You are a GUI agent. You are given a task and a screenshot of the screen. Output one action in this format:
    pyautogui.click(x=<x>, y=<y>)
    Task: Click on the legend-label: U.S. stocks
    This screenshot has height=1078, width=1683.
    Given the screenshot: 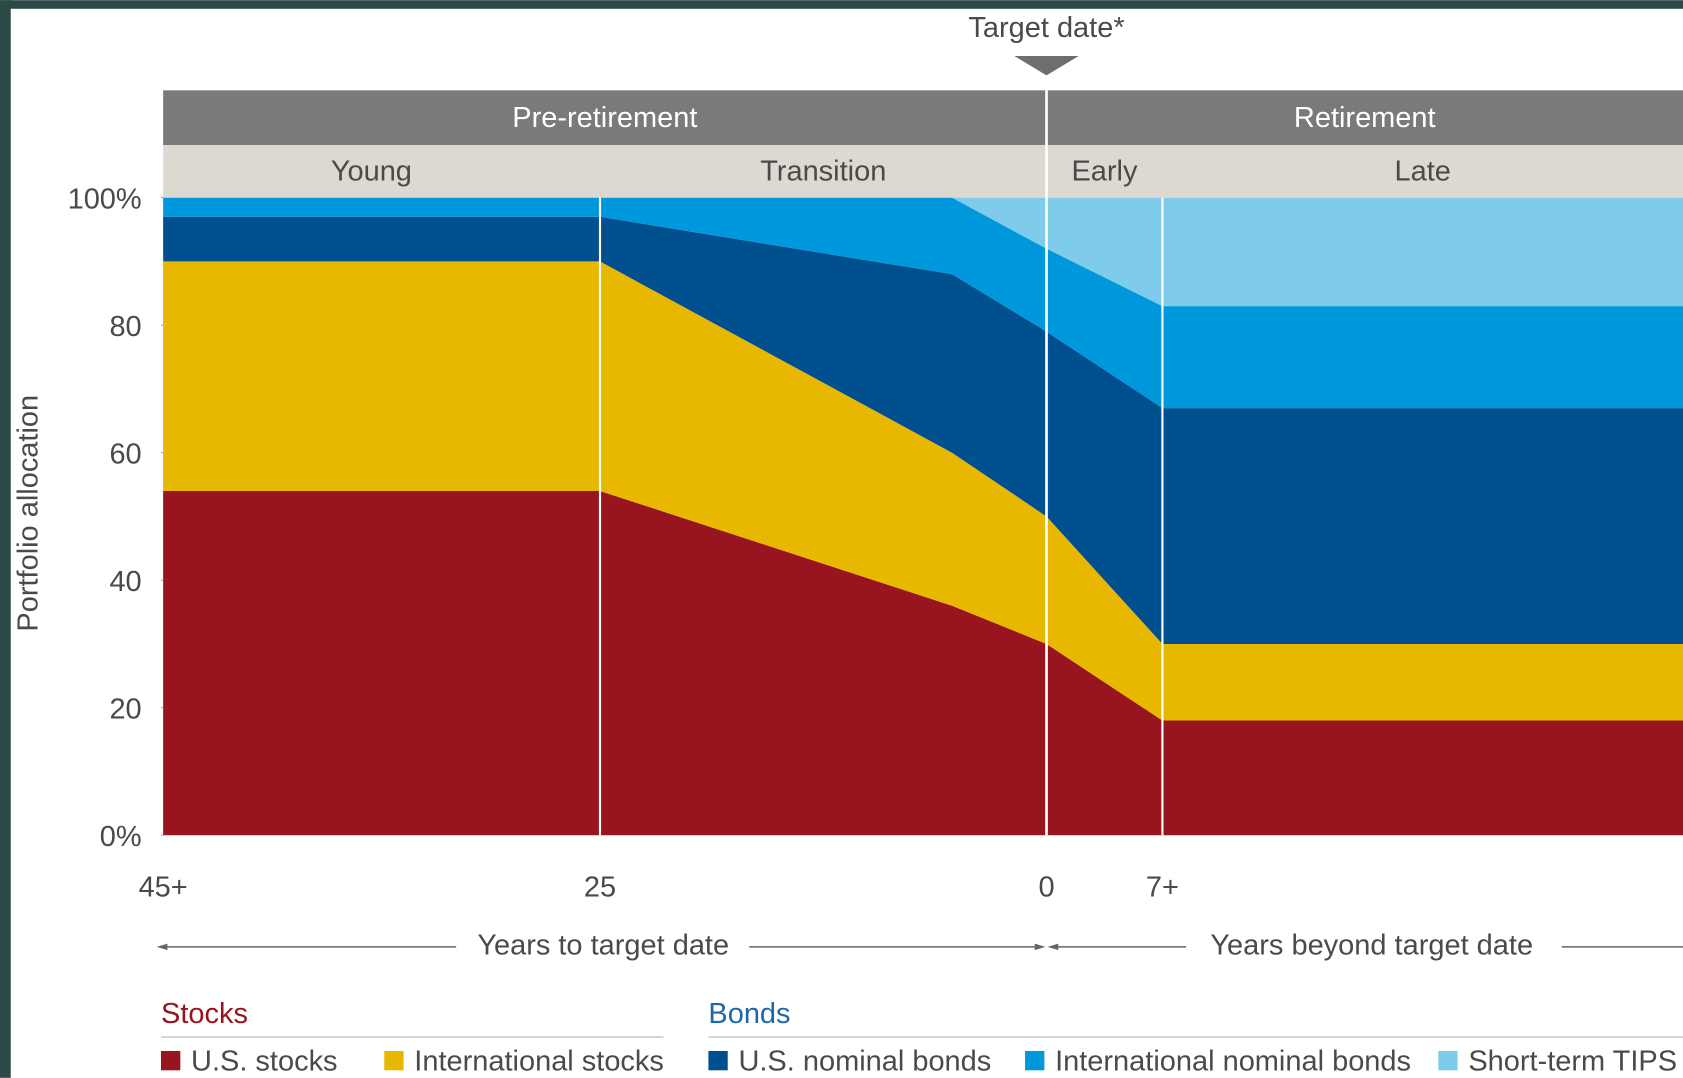 What is the action you would take?
    pyautogui.click(x=264, y=1061)
    